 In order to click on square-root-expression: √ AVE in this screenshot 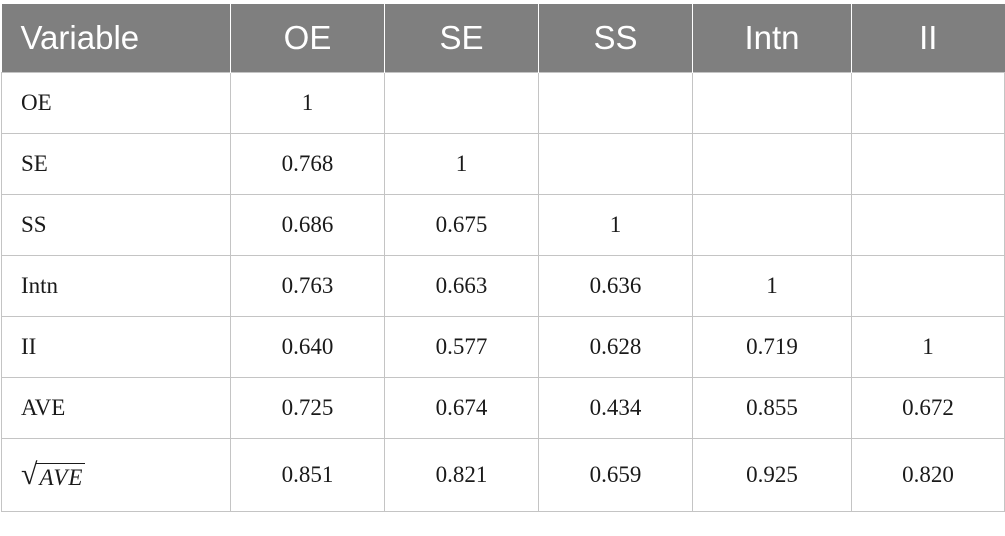, I will do `click(53, 474)`.